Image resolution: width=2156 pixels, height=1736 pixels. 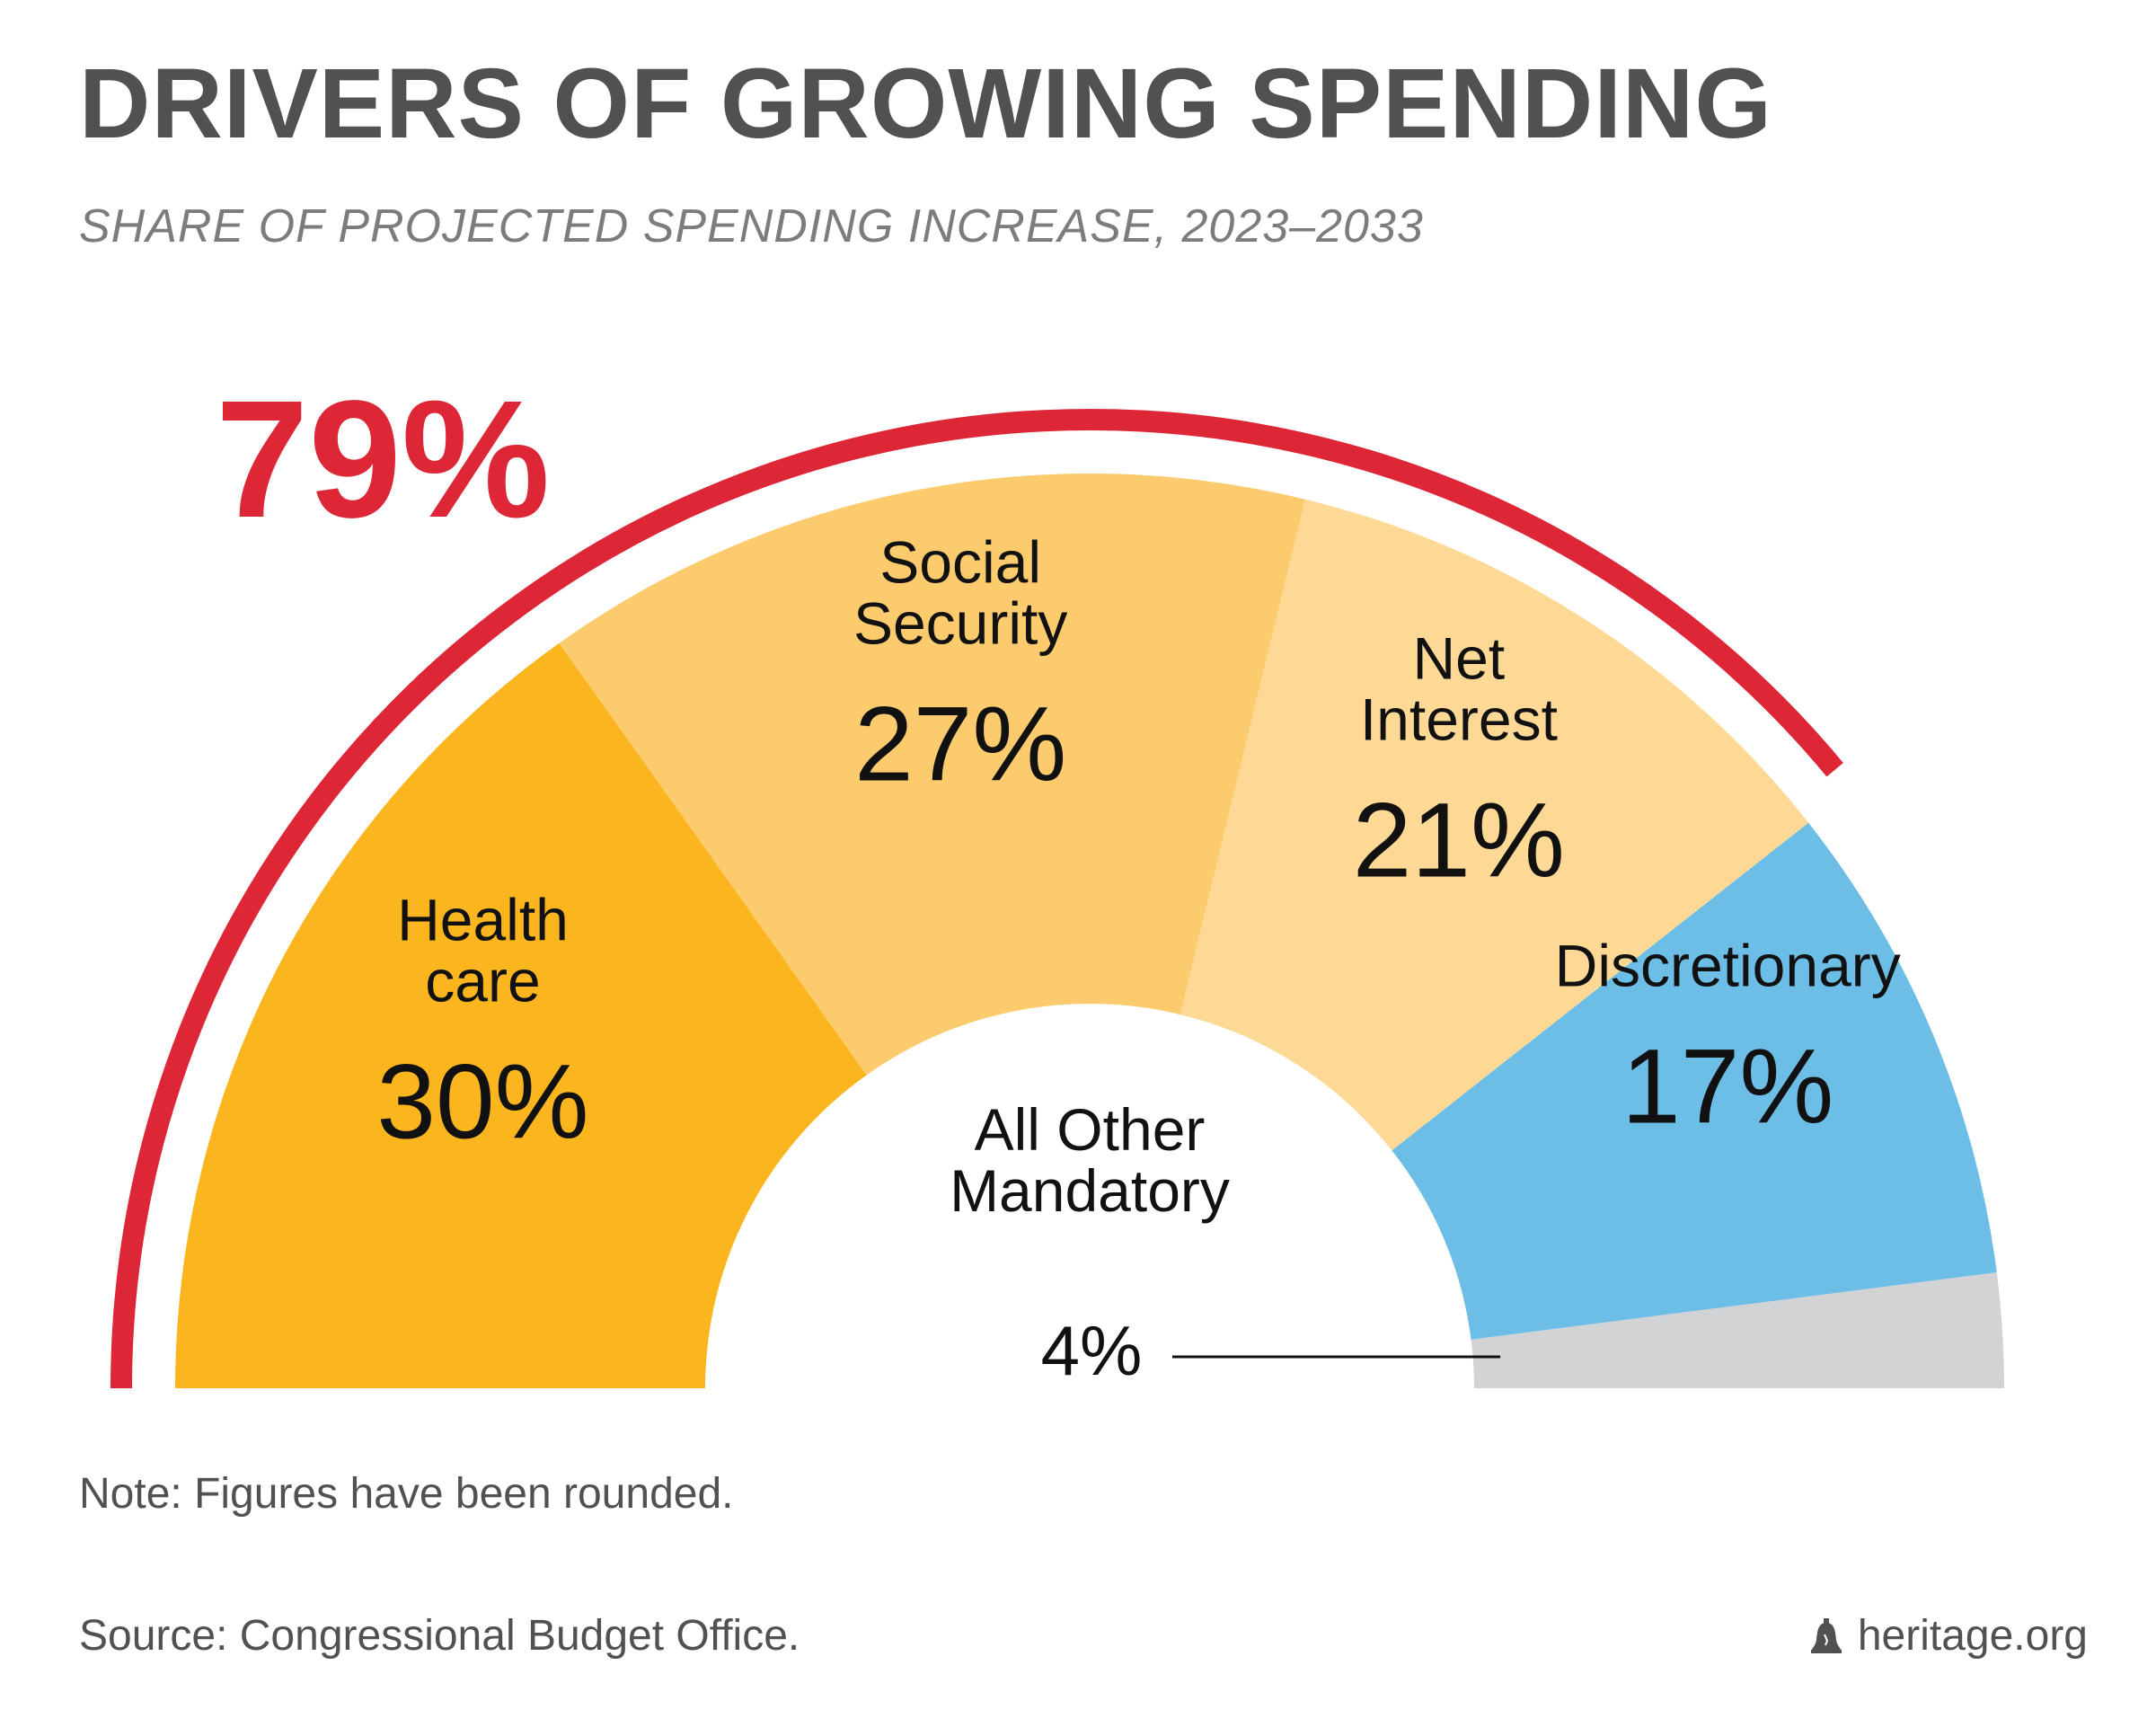 I want to click on slice-value-net-interest: 21%, so click(x=1459, y=841).